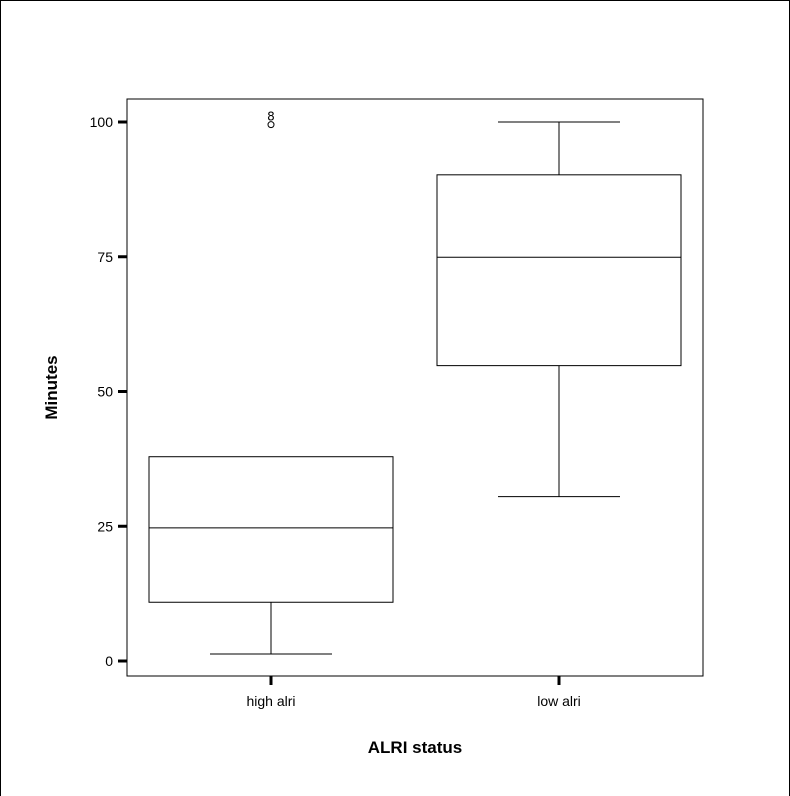 The height and width of the screenshot is (796, 790). What do you see at coordinates (102, 122) in the screenshot?
I see `y-tick-label: 100` at bounding box center [102, 122].